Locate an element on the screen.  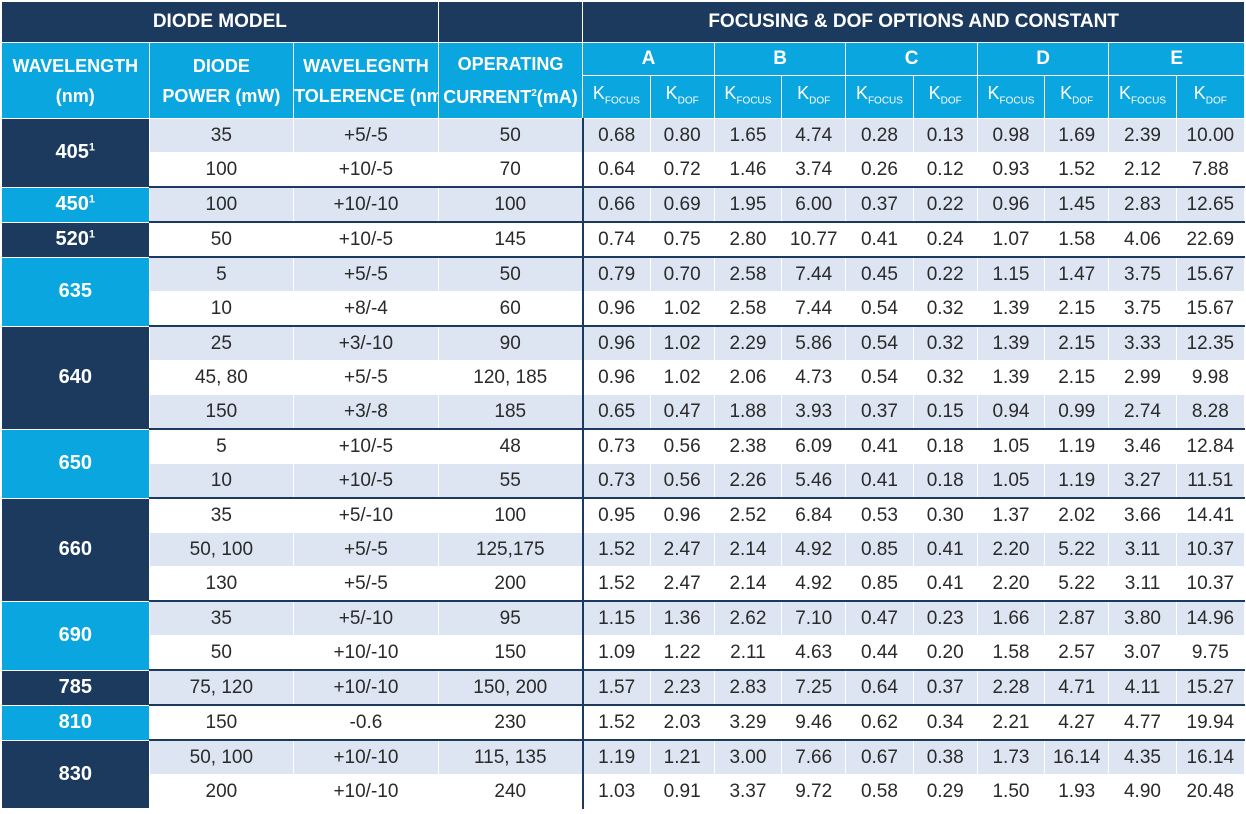
table-cell: 2.57 is located at coordinates (1077, 653).